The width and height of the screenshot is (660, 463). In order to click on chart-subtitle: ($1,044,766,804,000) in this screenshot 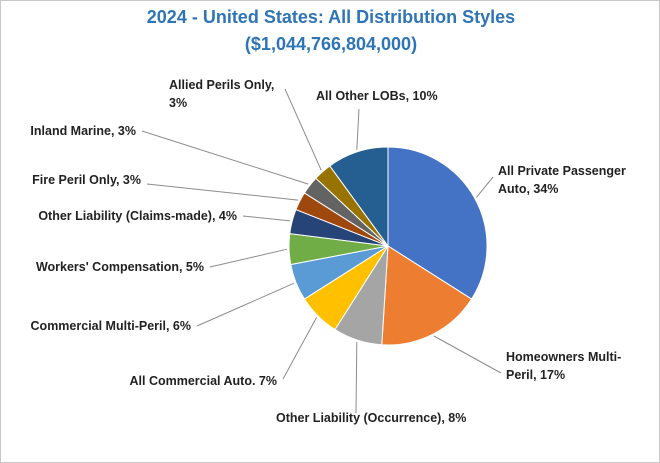, I will do `click(331, 44)`.